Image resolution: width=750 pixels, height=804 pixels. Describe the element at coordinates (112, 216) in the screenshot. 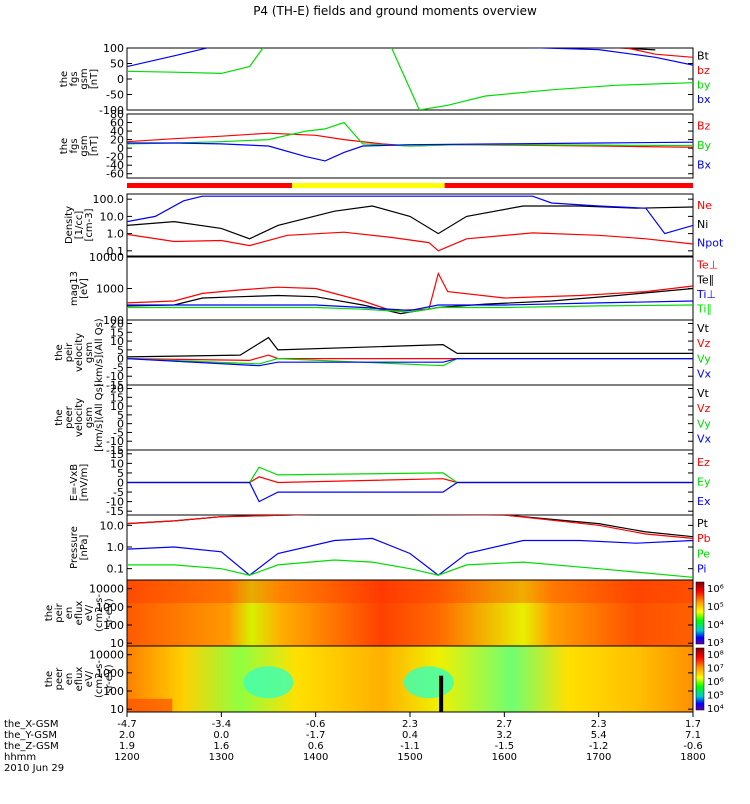

I see `y-tick-label: 10.0` at that location.